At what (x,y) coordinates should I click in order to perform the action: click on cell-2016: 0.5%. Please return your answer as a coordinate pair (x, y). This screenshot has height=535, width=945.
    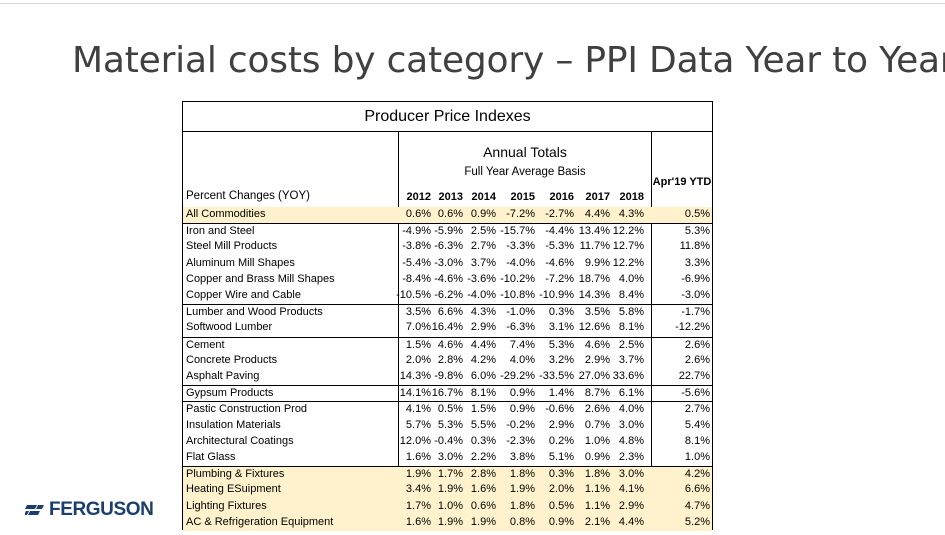
    Looking at the image, I should click on (561, 505).